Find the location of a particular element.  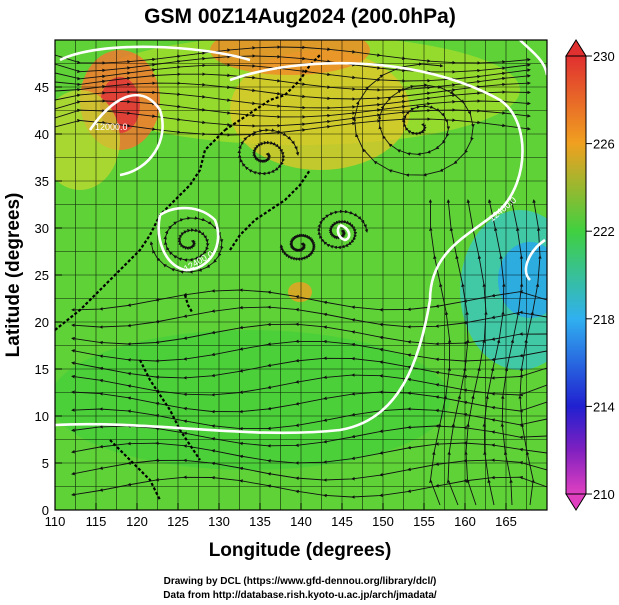

colorbar-bottom-arrow is located at coordinates (576, 502).